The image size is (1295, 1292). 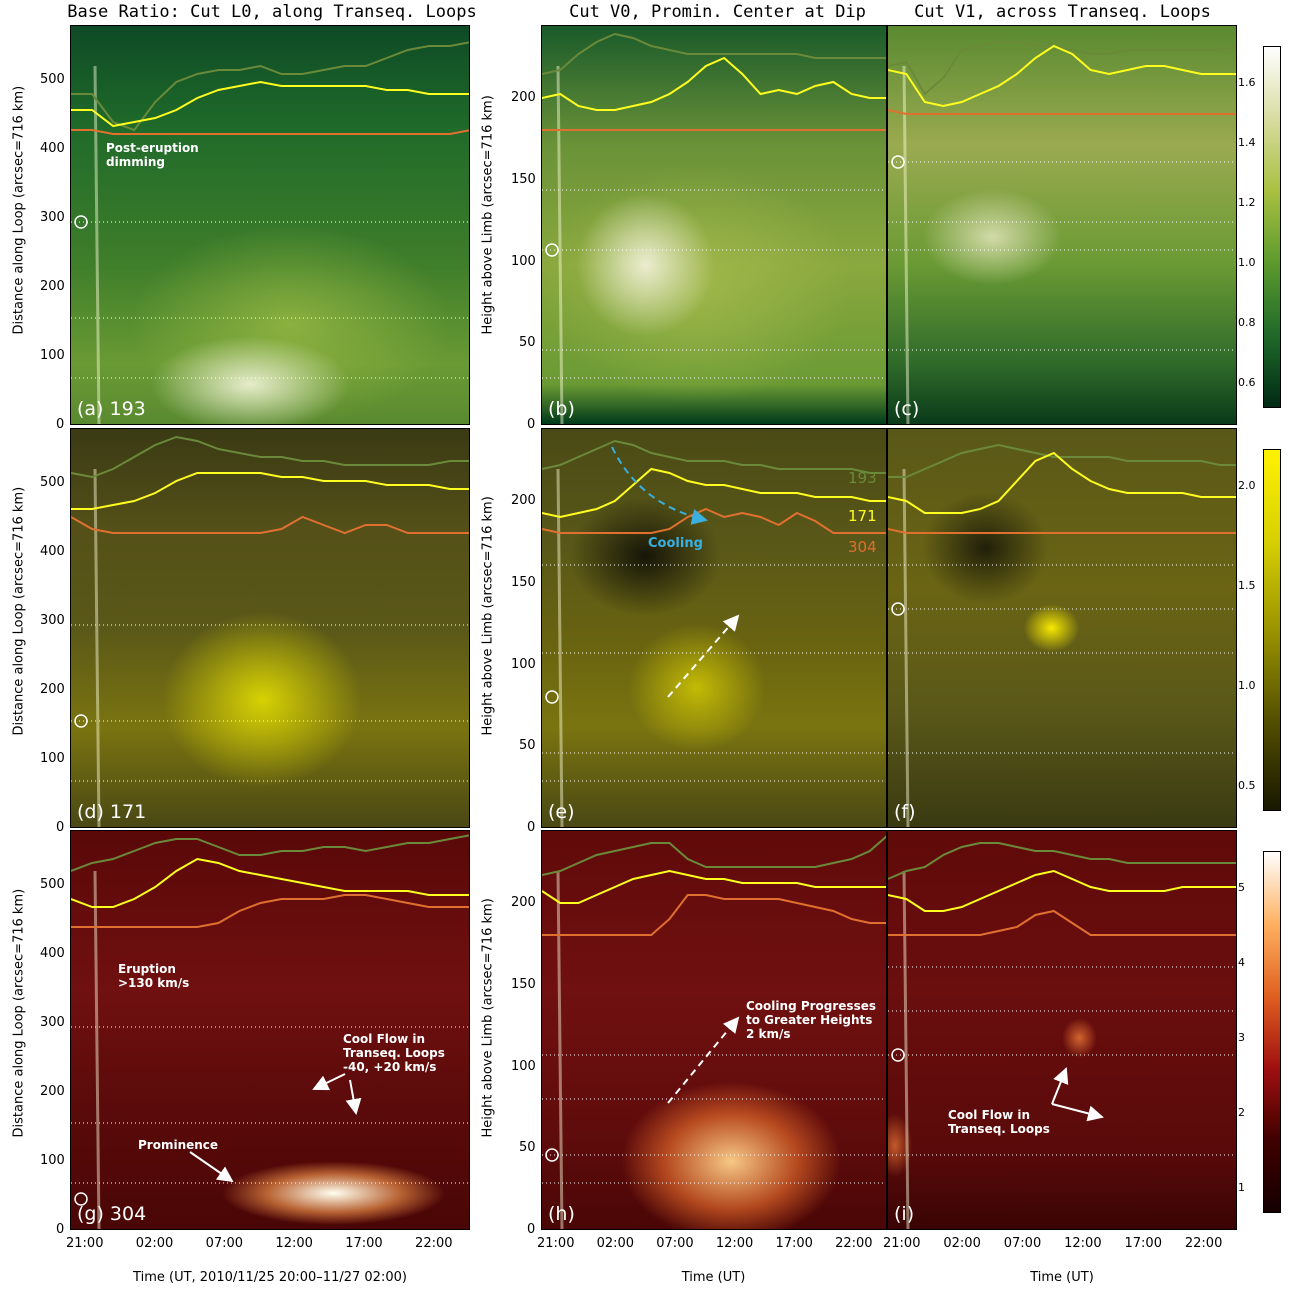 What do you see at coordinates (112, 1214) in the screenshot?
I see `panel-label: (g) 304` at bounding box center [112, 1214].